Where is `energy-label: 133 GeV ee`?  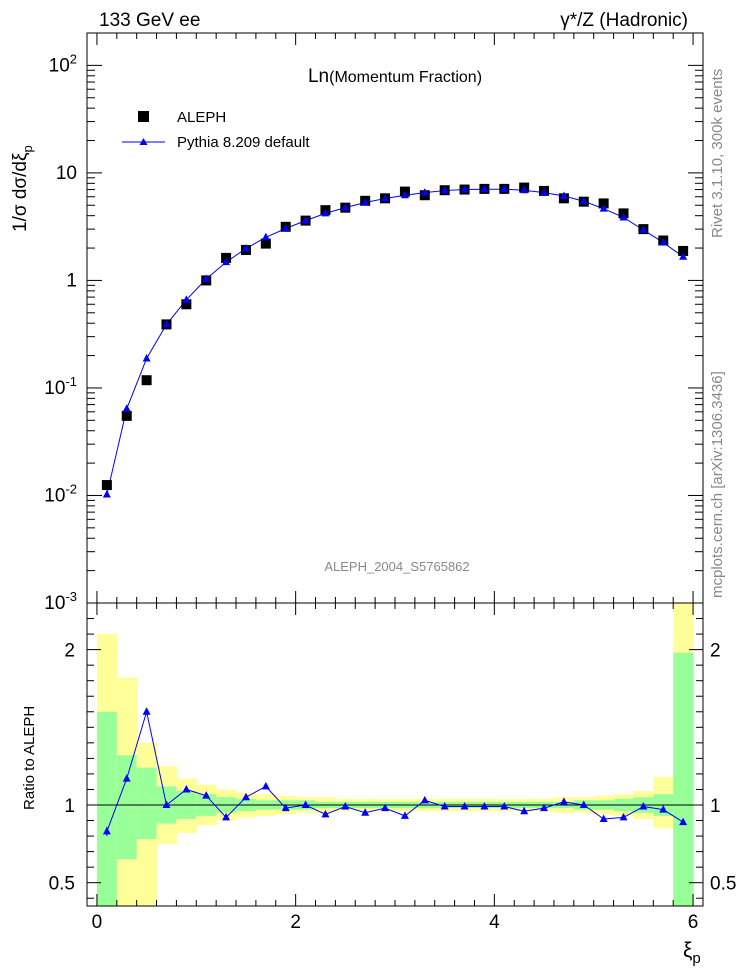 energy-label: 133 GeV ee is located at coordinates (149, 20).